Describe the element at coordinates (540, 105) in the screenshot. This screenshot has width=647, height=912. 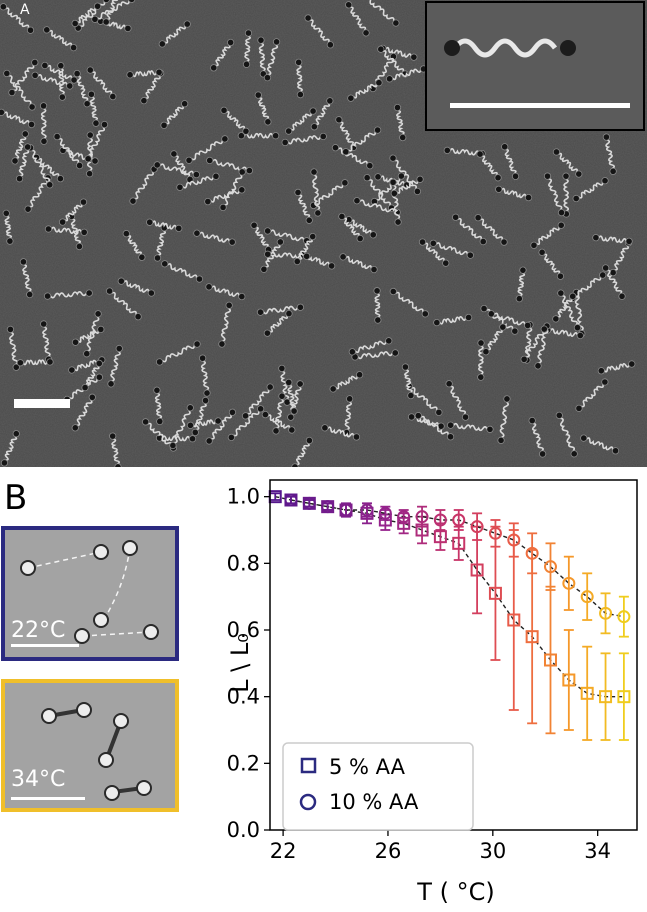
I see `inset-scale-bar` at that location.